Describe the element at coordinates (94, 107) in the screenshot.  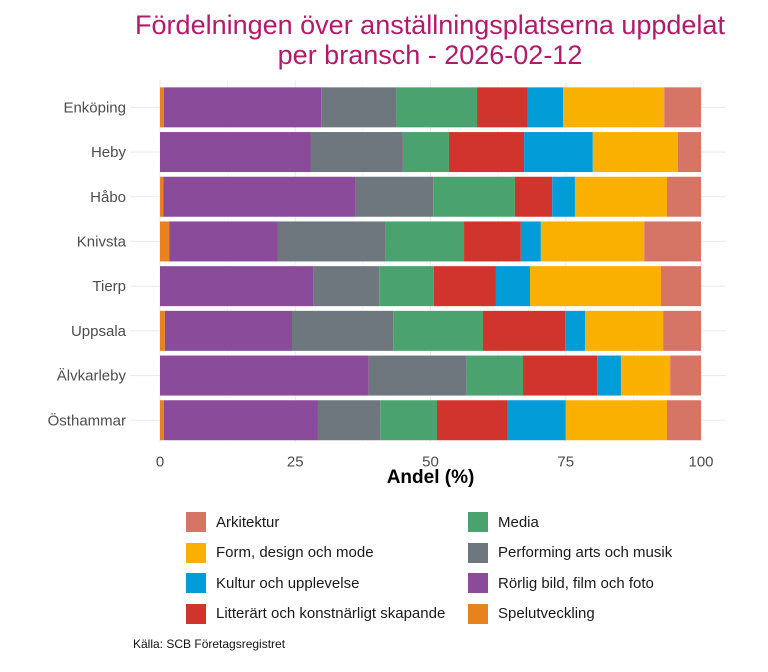
I see `y-tick-label: Enköping` at that location.